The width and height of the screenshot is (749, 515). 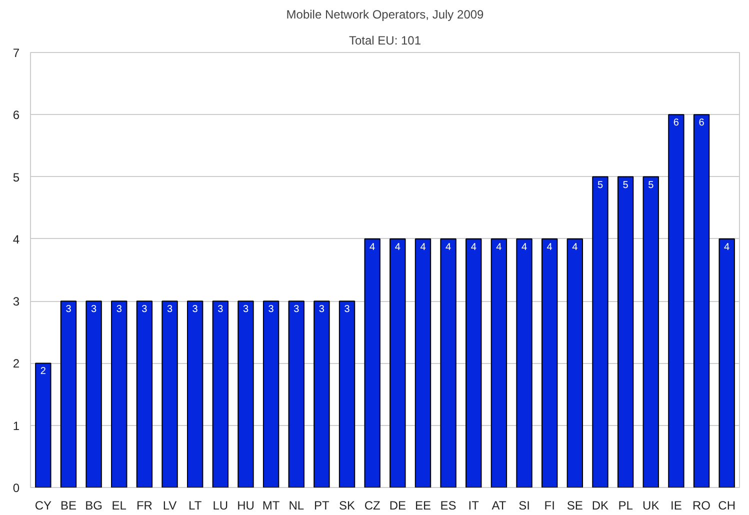 I want to click on x-tick-label: IE, so click(x=676, y=505).